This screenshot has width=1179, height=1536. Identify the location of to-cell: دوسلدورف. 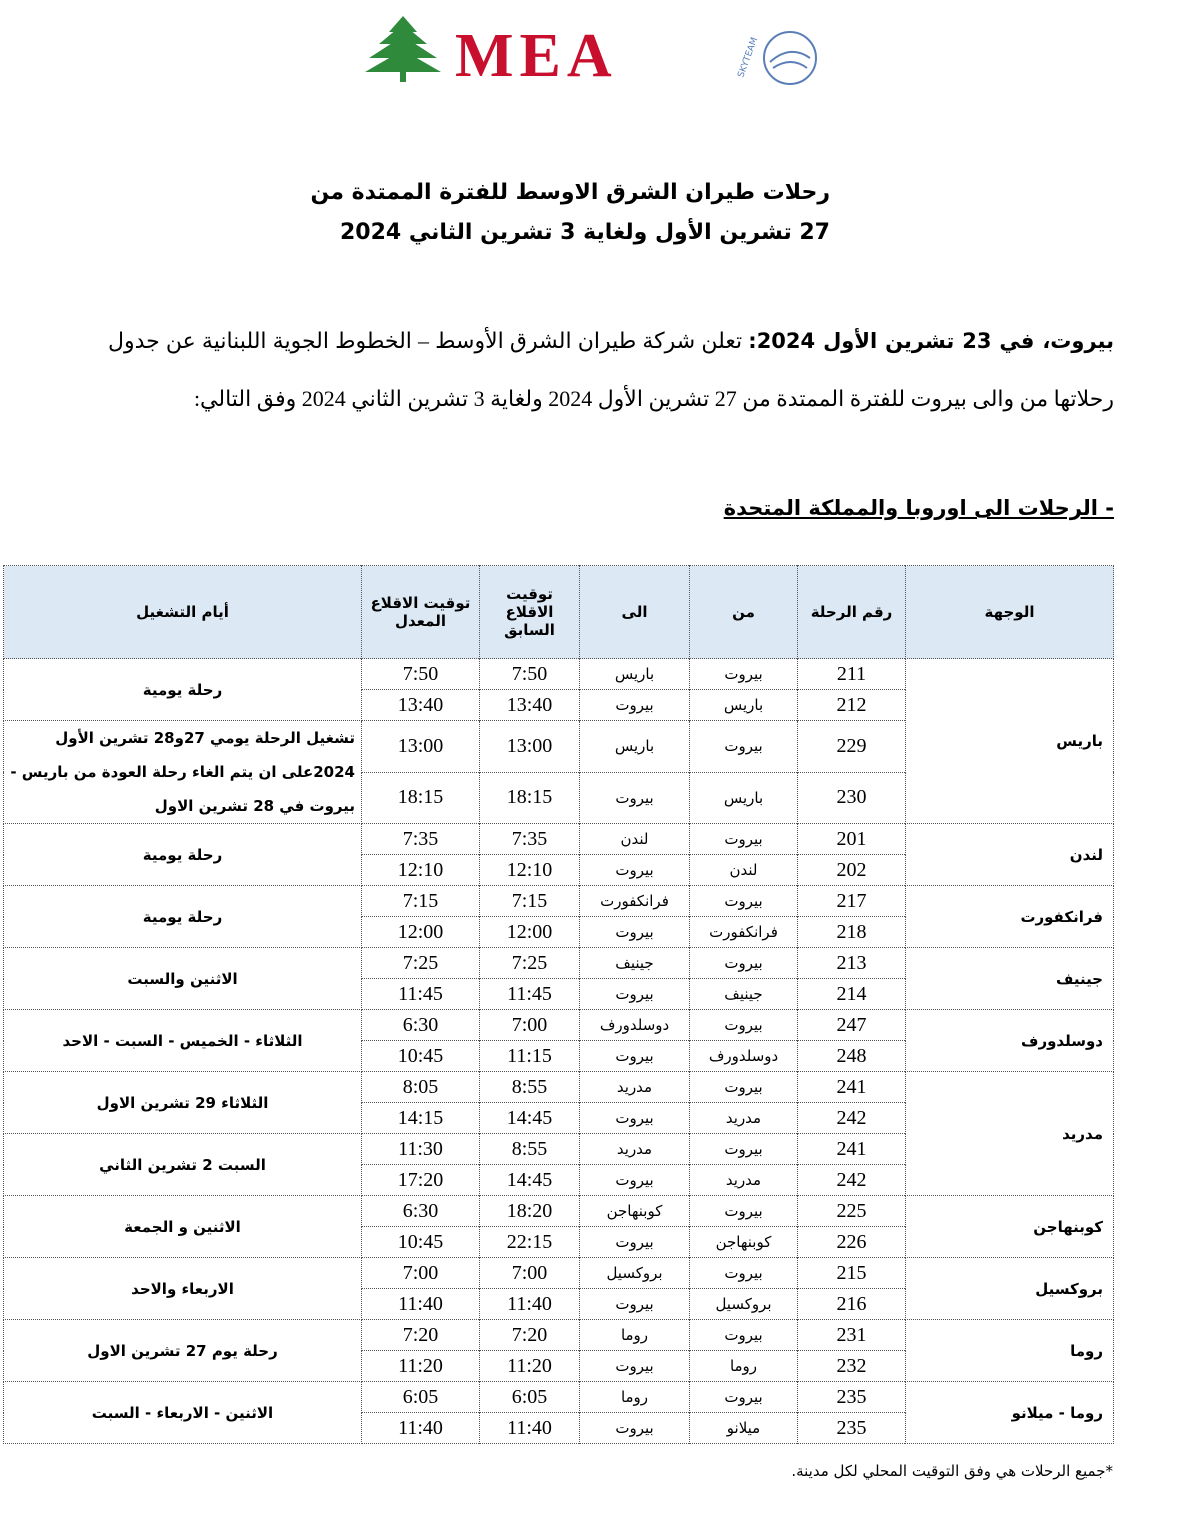
(634, 1025).